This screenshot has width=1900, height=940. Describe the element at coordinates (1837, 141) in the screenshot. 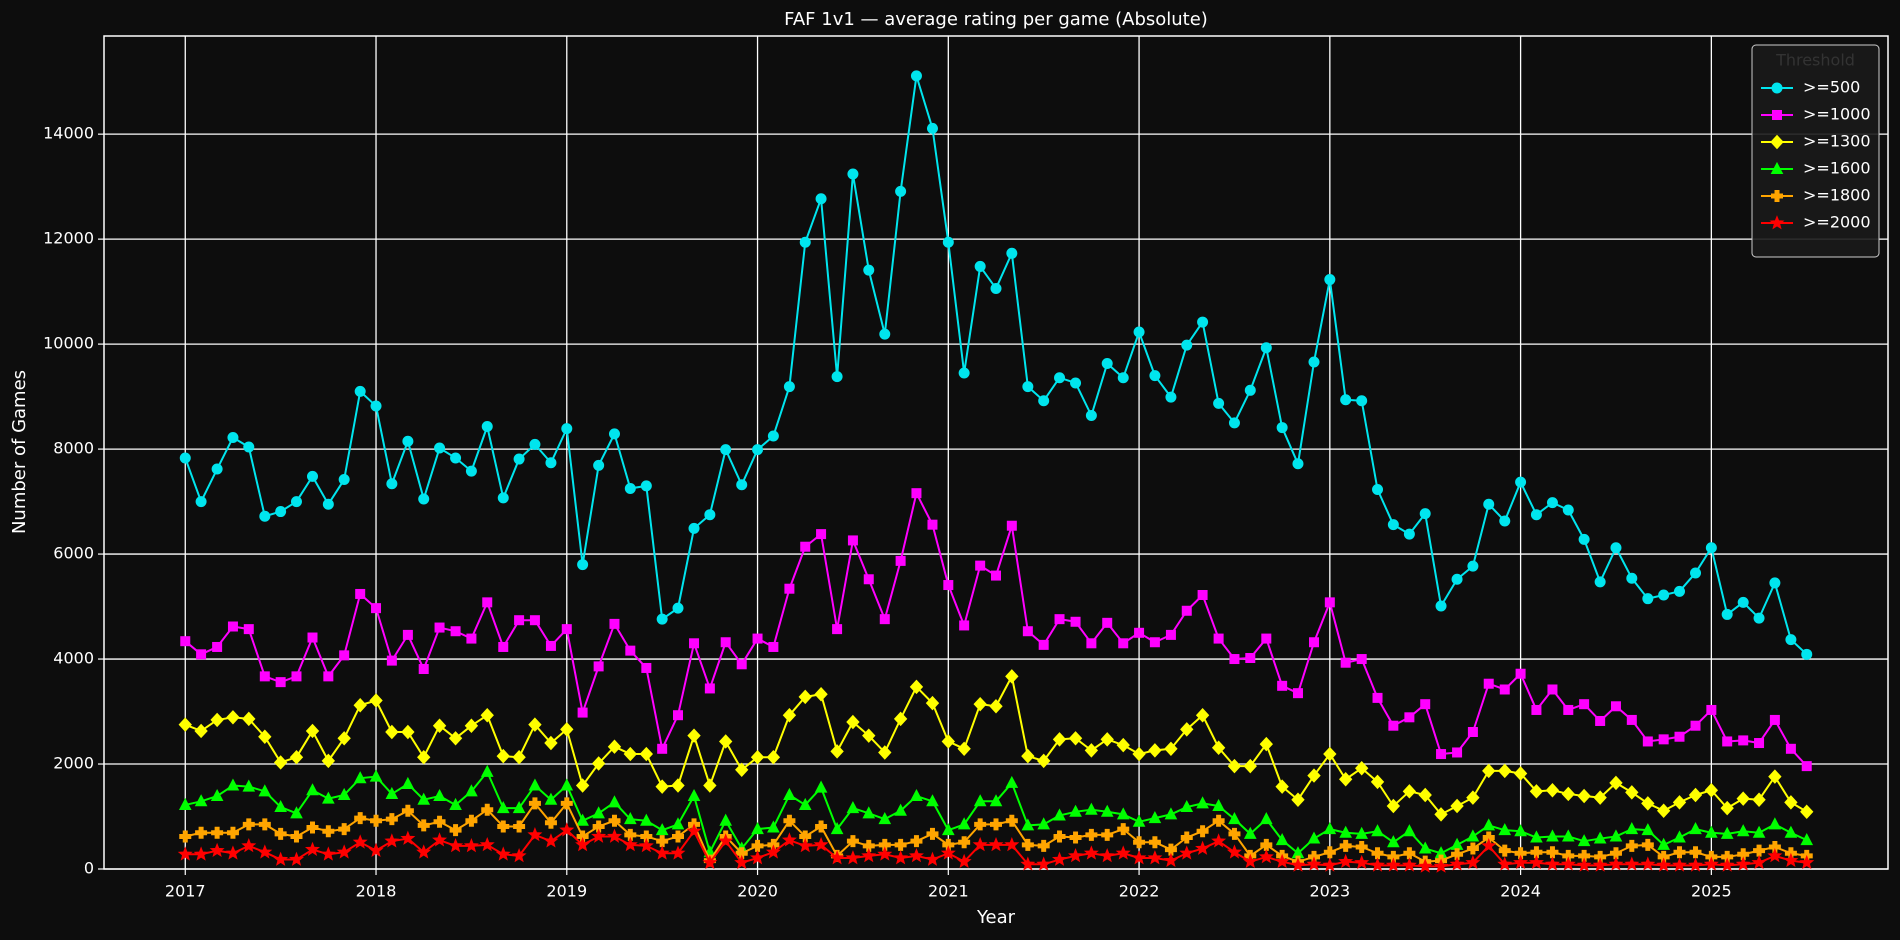

I see `legend-label: >=1300` at that location.